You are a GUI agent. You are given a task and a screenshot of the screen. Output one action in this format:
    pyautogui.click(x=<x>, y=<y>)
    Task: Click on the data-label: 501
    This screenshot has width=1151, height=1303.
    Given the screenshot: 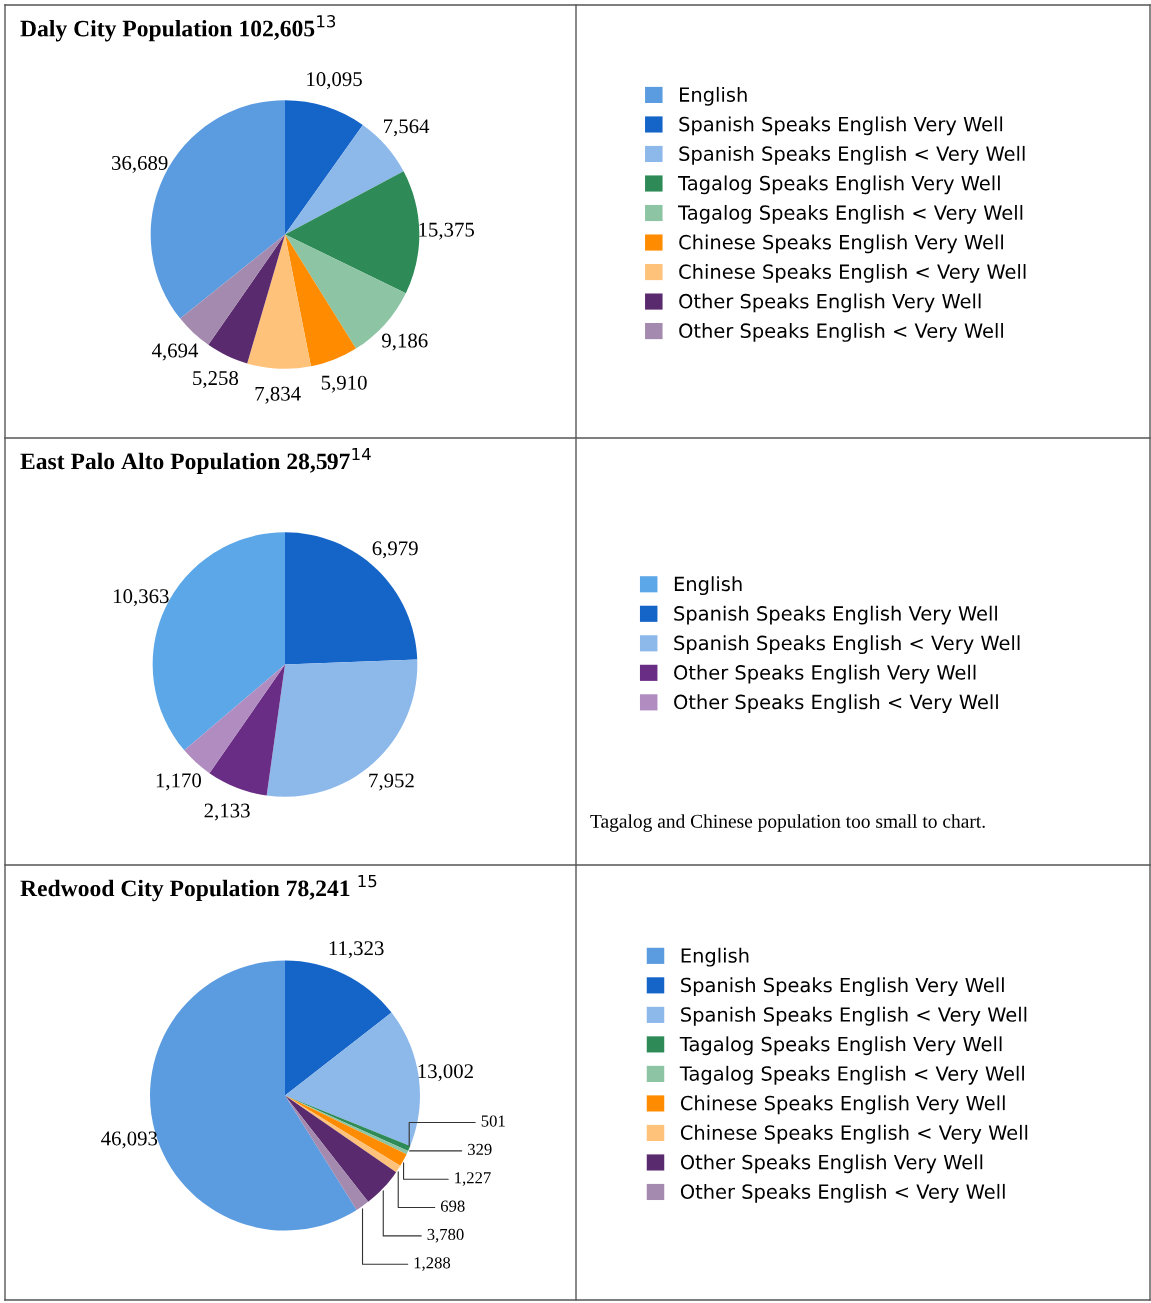 What is the action you would take?
    pyautogui.click(x=493, y=1121)
    